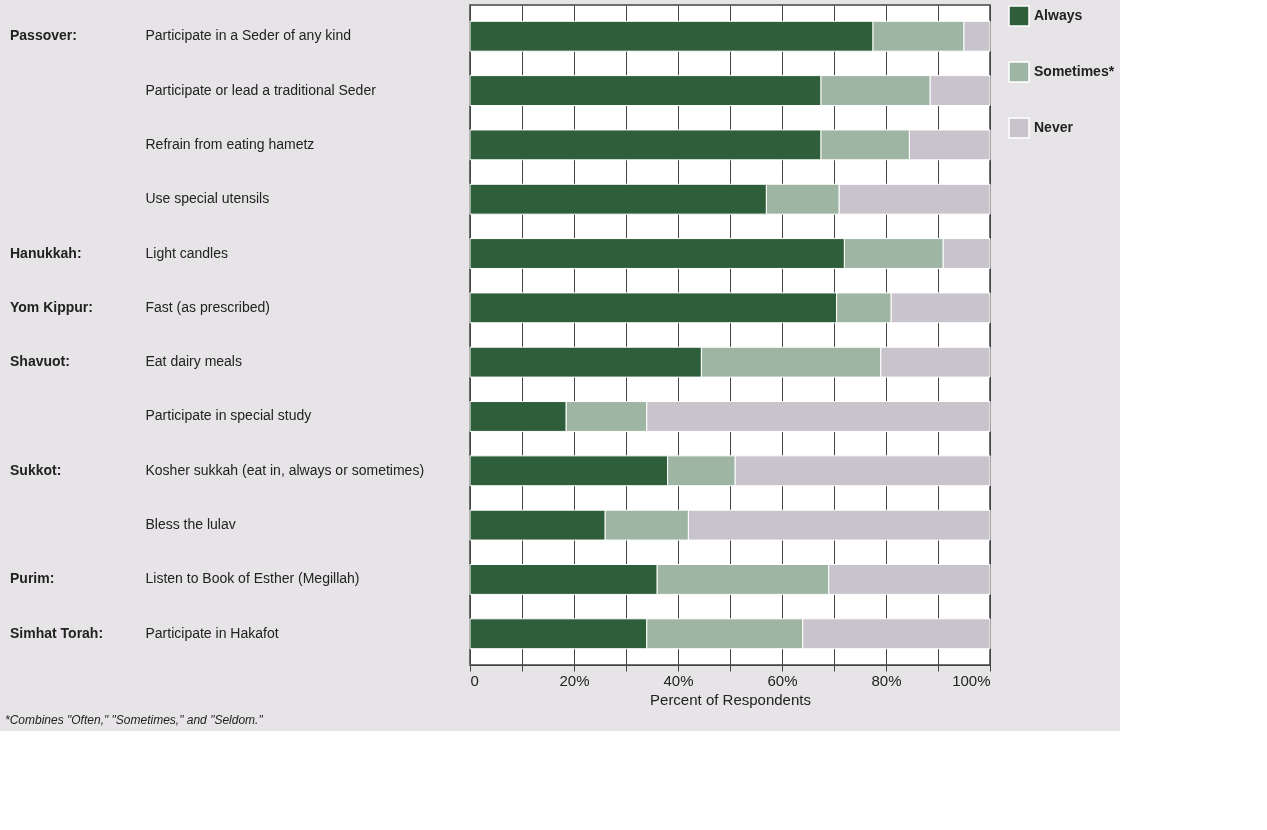 This screenshot has width=1267, height=830. I want to click on legend-label: Always, so click(1058, 15).